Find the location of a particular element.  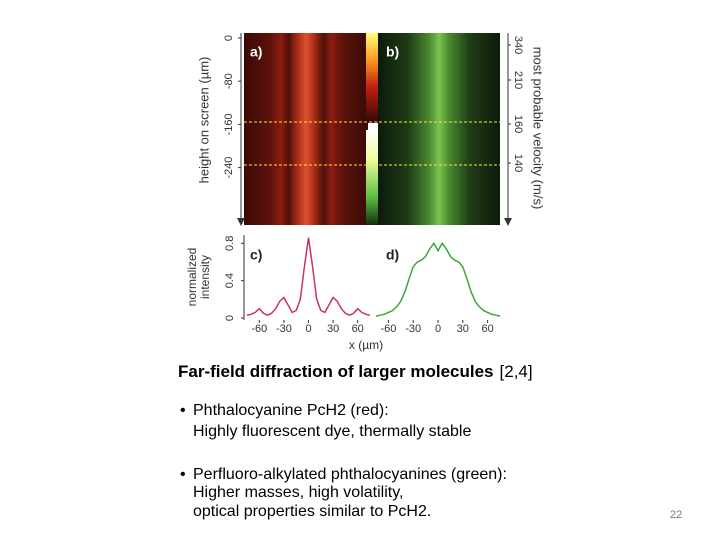

y2-axis-label: most probable velocity (m/s) is located at coordinates (538, 128).